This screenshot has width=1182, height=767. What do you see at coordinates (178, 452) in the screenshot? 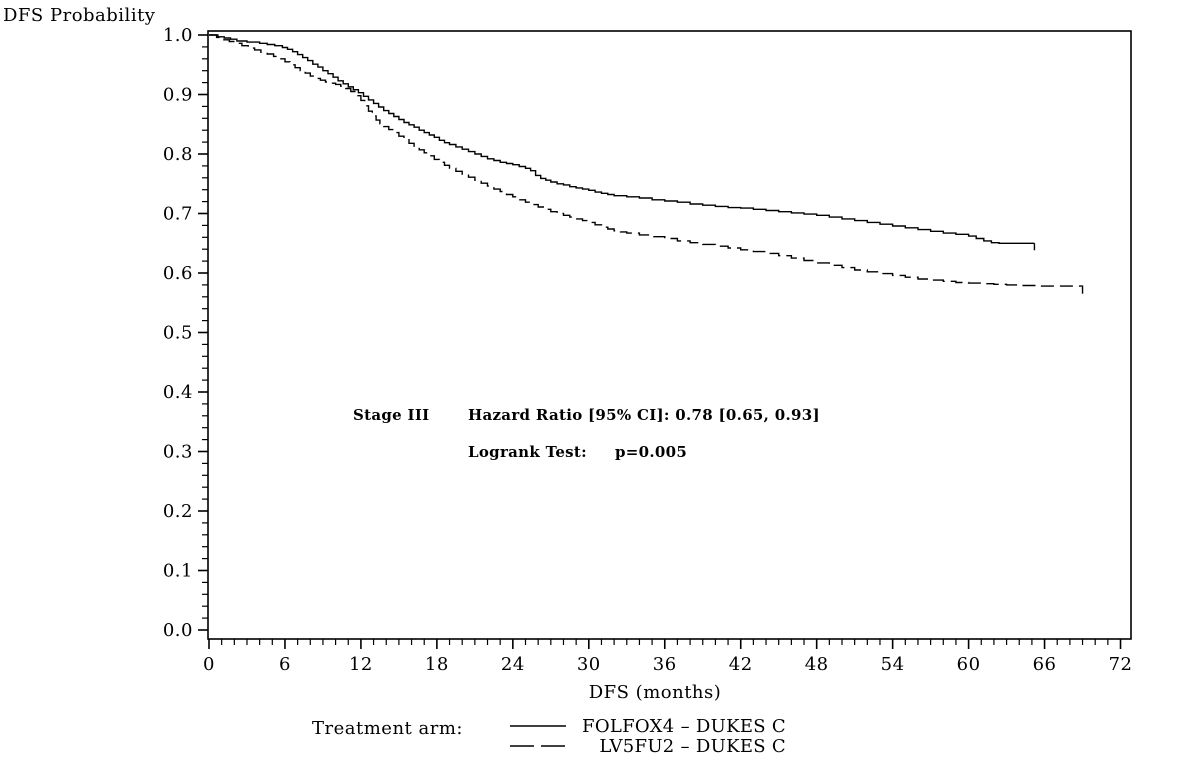
I see `y-tick-label: 0.3` at bounding box center [178, 452].